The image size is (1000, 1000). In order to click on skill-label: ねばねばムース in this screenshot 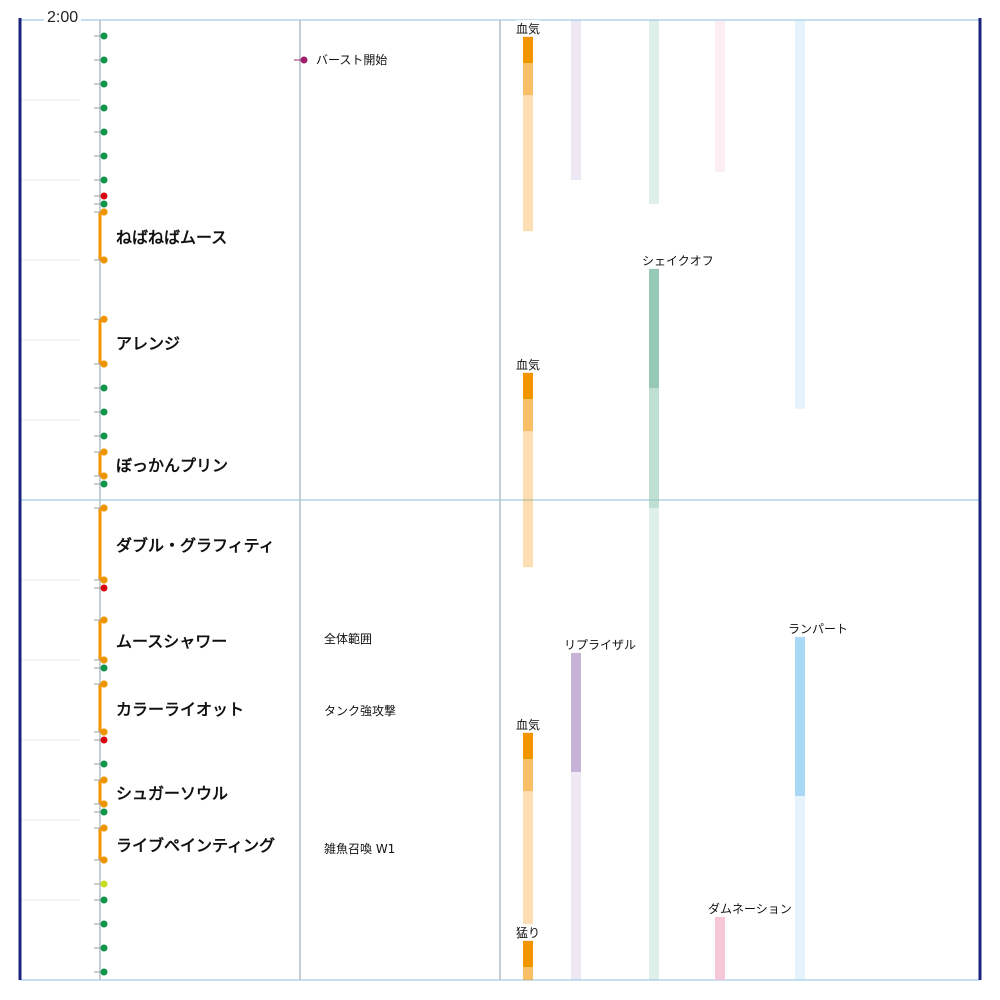, I will do `click(172, 237)`.